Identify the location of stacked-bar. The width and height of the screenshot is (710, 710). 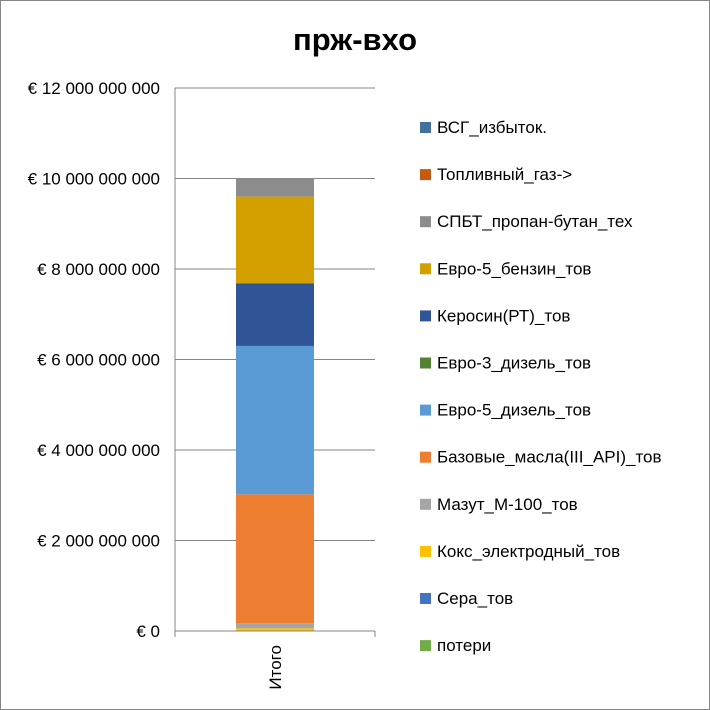
(275, 405).